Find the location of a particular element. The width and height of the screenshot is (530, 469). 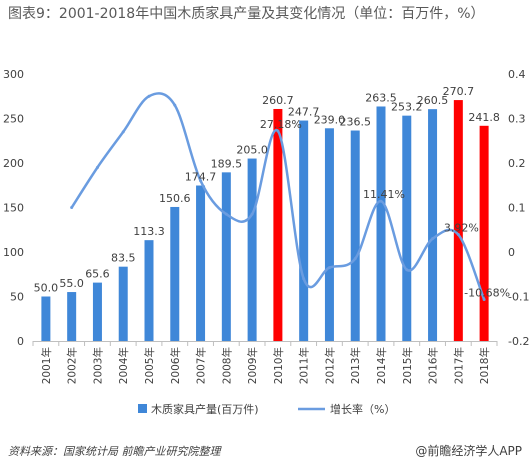

x-axis-tick-label: 2016年 is located at coordinates (433, 365).